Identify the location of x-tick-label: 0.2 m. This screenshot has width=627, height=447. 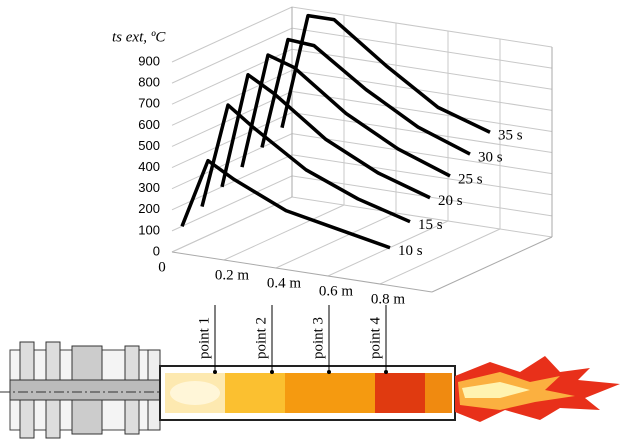
(232, 275).